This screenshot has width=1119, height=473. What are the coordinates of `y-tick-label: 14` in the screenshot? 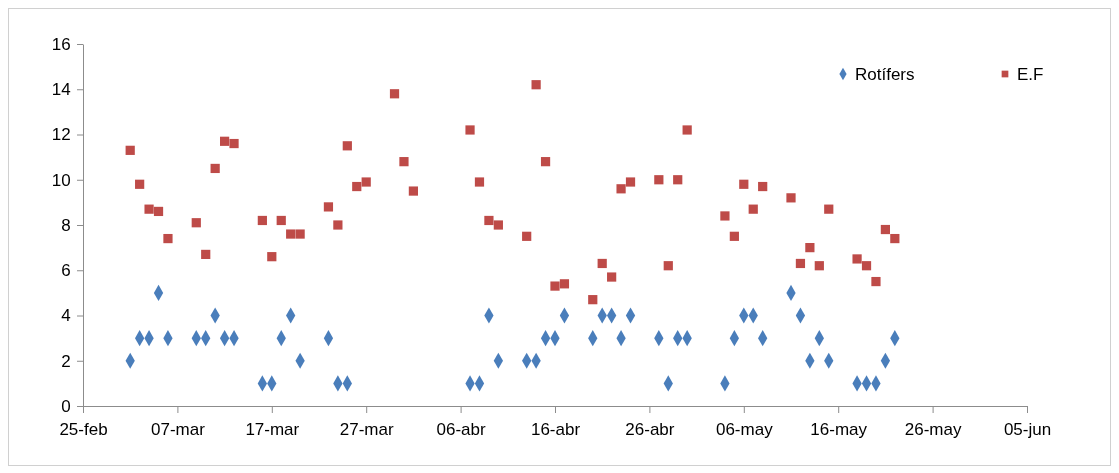 It's located at (61, 90).